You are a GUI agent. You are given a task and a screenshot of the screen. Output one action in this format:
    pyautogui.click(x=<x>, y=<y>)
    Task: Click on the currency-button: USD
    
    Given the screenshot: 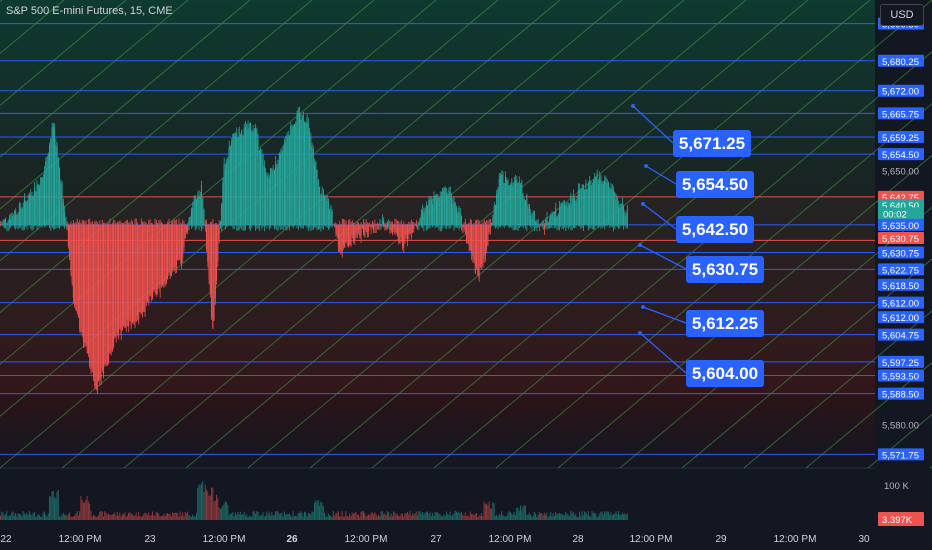 What is the action you would take?
    pyautogui.click(x=902, y=15)
    